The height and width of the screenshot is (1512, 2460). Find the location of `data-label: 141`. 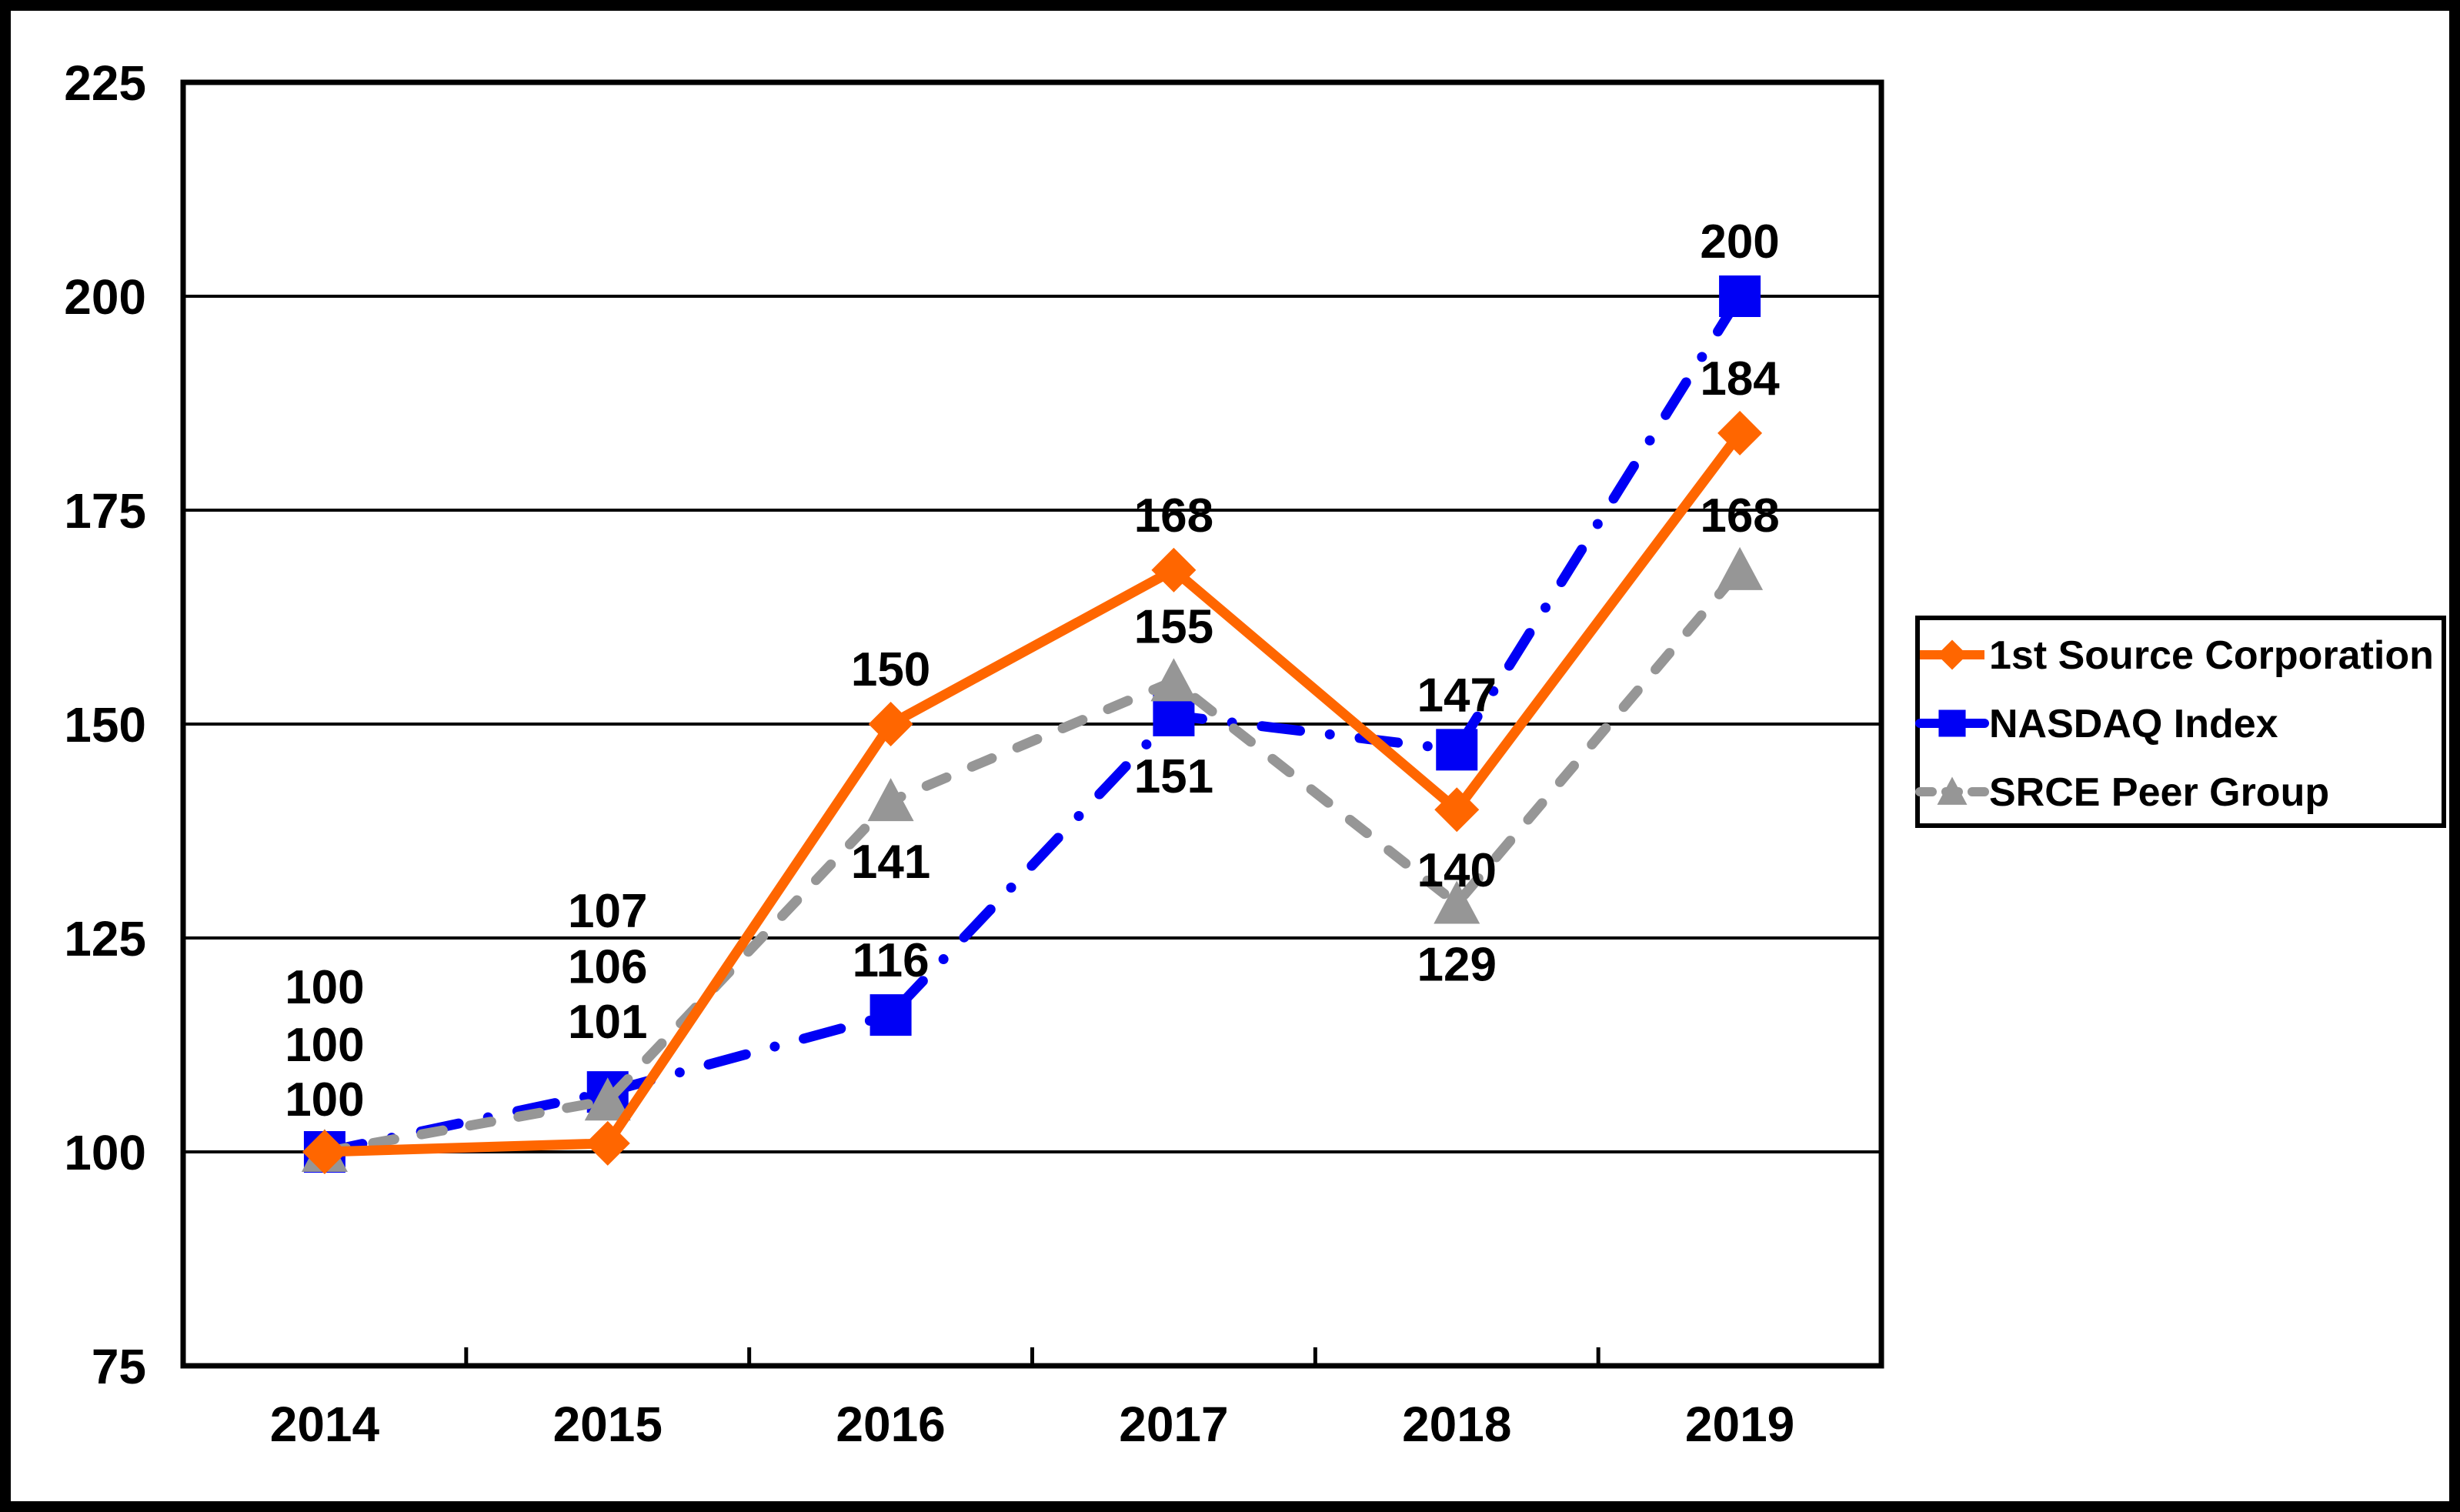

data-label: 141 is located at coordinates (890, 862).